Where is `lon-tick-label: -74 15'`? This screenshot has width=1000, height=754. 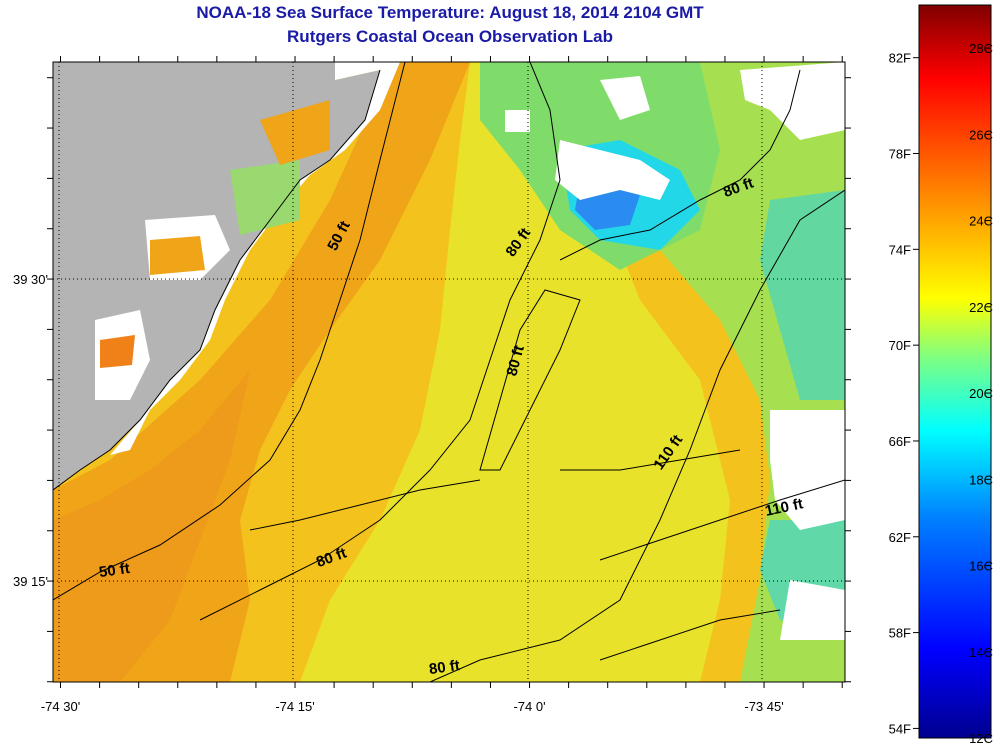 lon-tick-label: -74 15' is located at coordinates (294, 706).